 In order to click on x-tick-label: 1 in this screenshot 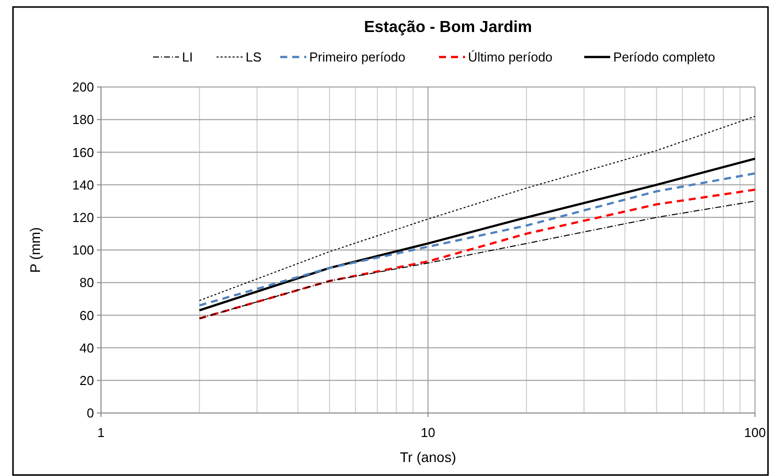, I will do `click(101, 432)`.